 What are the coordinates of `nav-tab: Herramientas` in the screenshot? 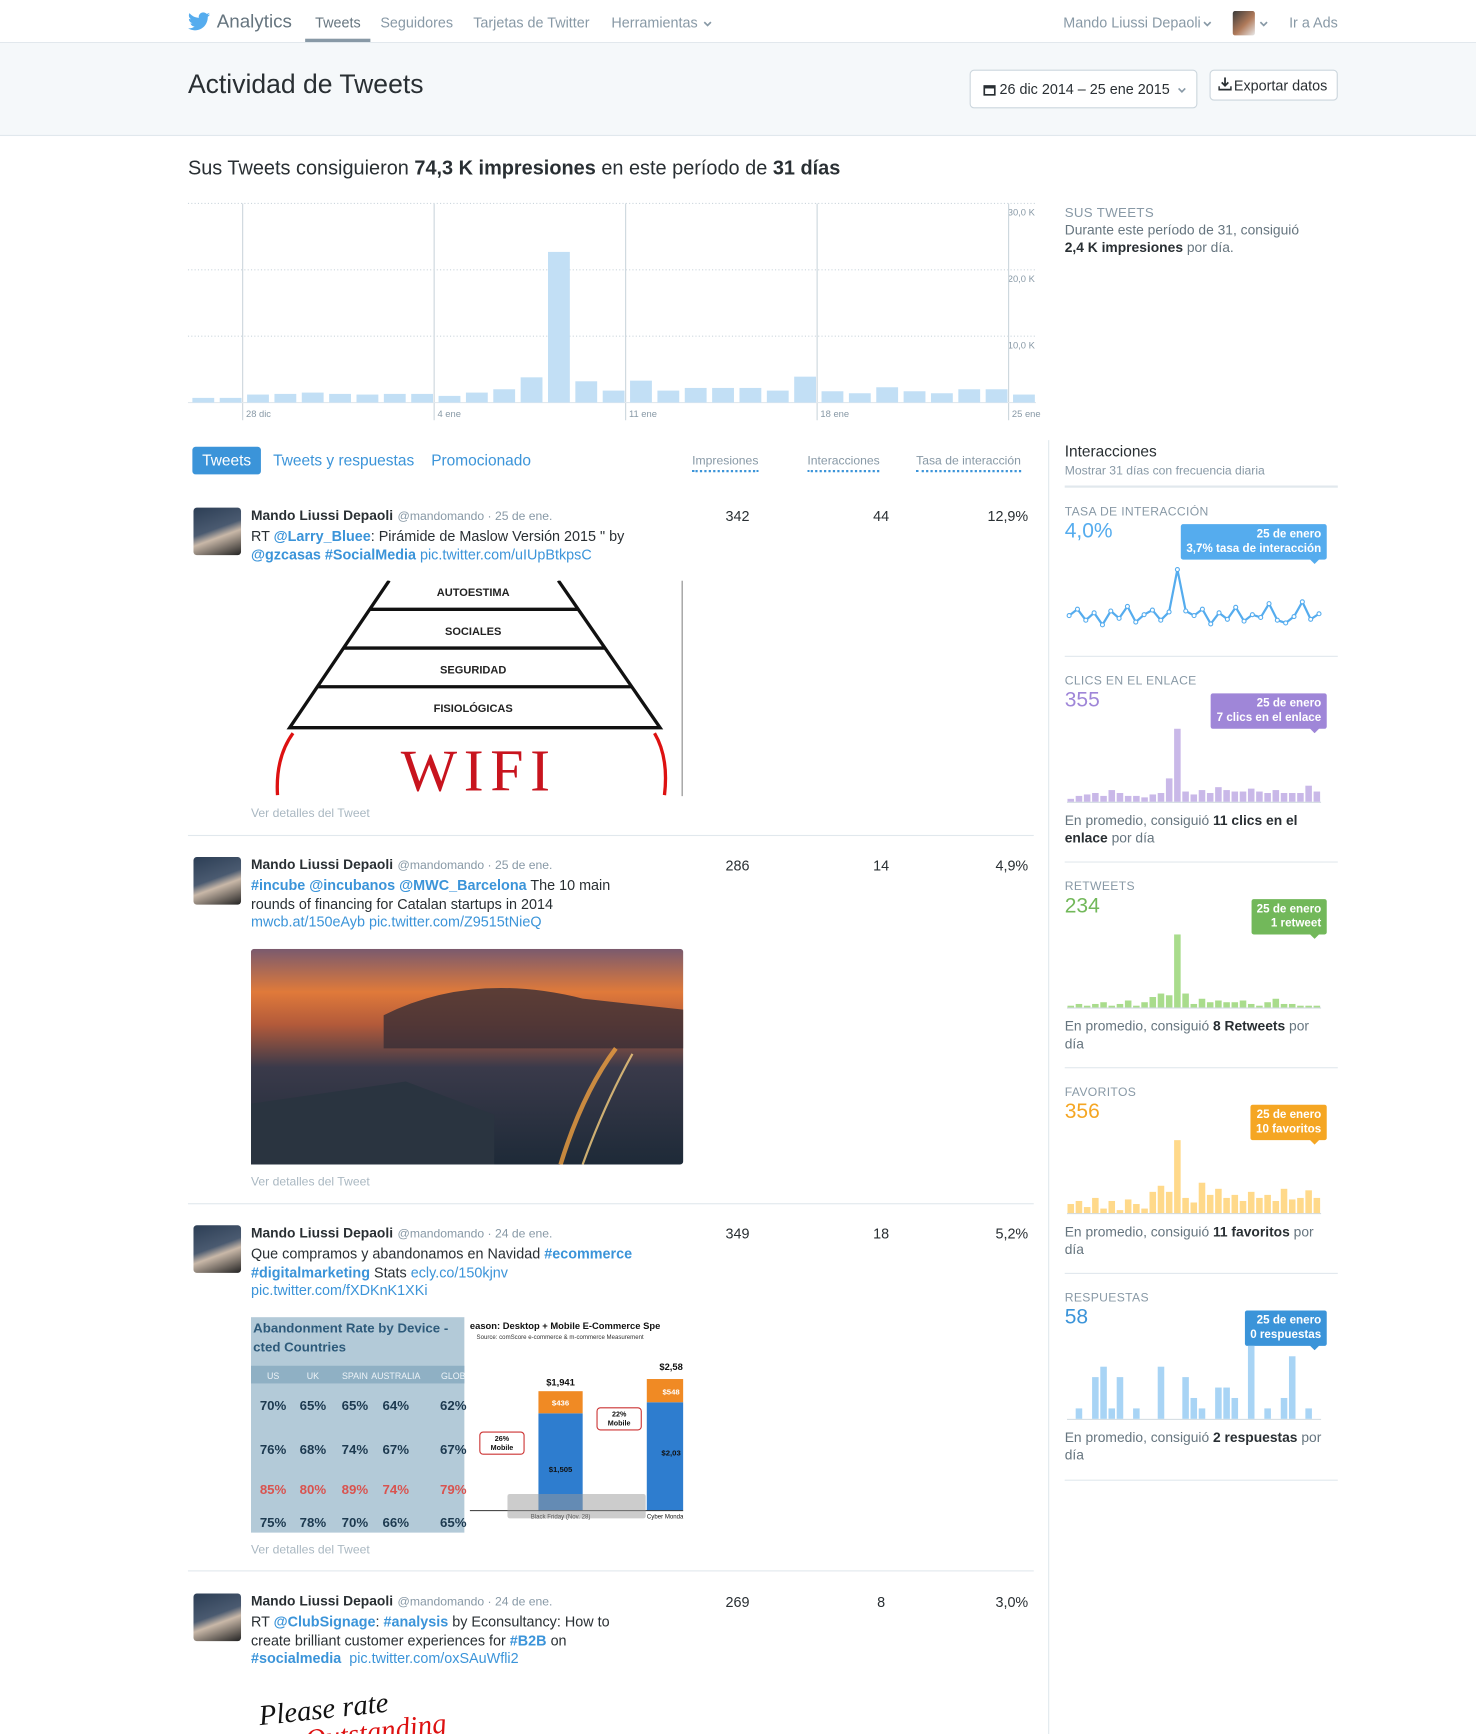 It's located at (654, 22).